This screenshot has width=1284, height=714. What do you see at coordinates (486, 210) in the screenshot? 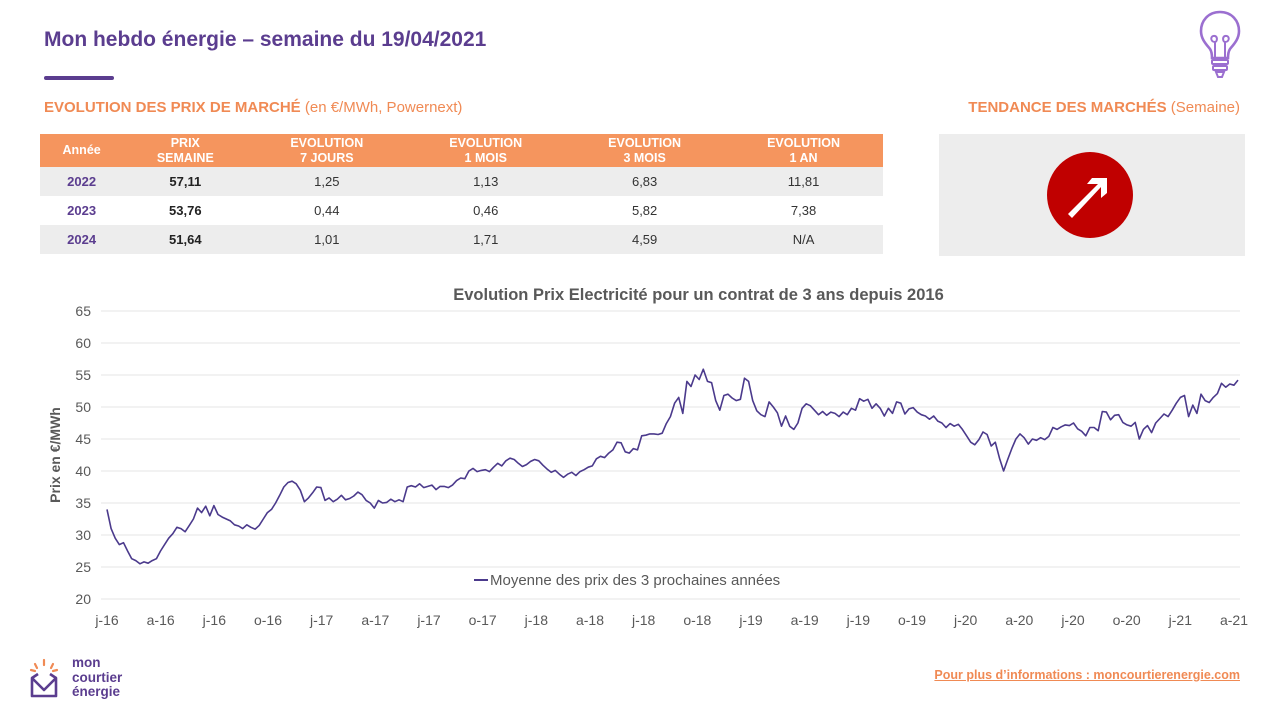
I see `evolution-cell: 0,46` at bounding box center [486, 210].